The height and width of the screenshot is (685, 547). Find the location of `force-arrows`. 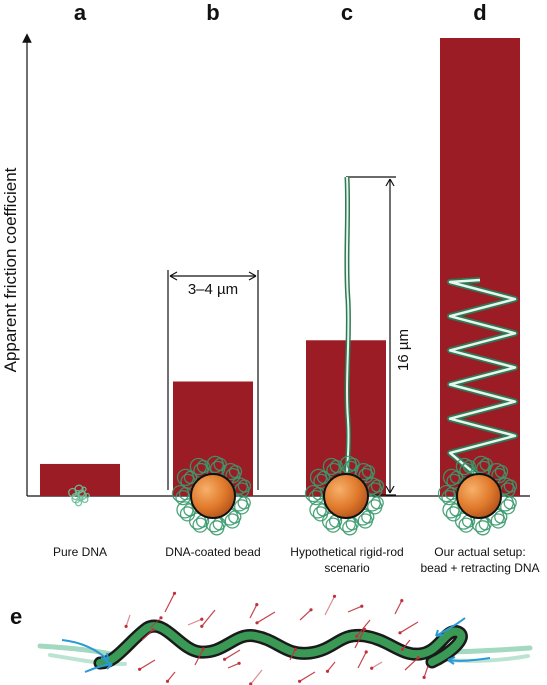

force-arrows is located at coordinates (276, 638).